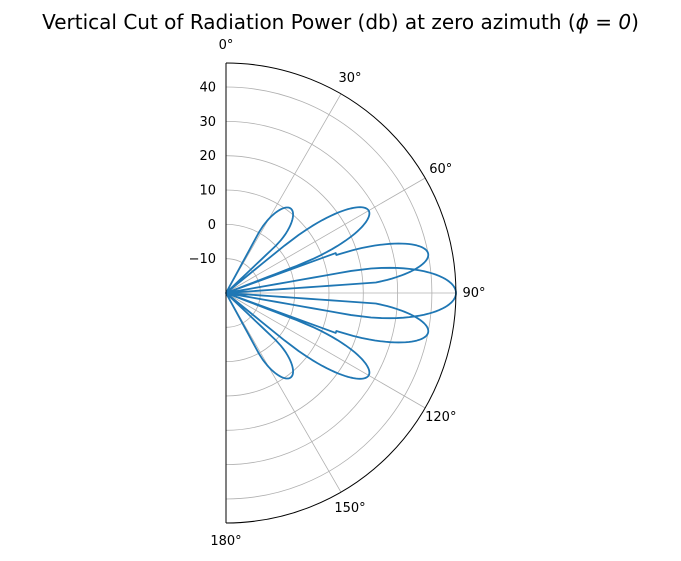 Image resolution: width=681 pixels, height=561 pixels. I want to click on theta-tick-label: 180°, so click(225, 541).